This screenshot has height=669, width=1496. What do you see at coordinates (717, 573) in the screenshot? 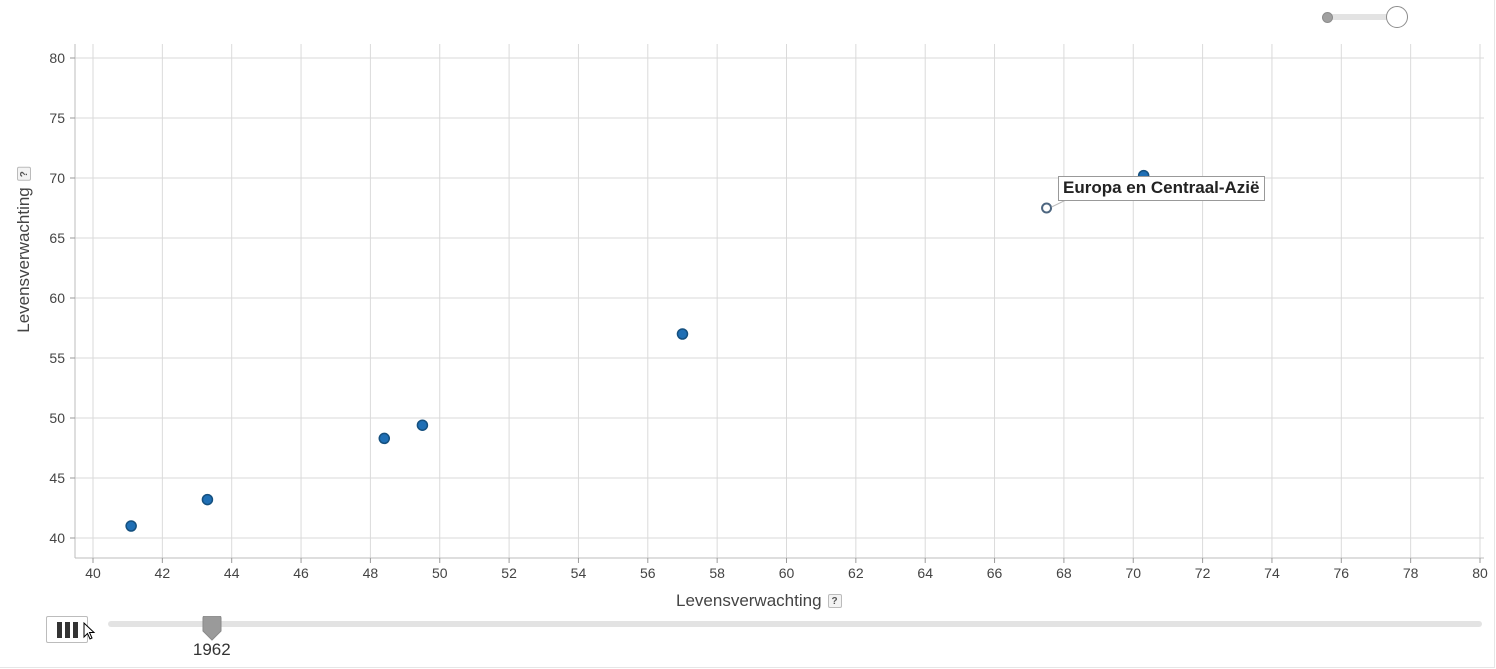
I see `x-tick-label: 58` at bounding box center [717, 573].